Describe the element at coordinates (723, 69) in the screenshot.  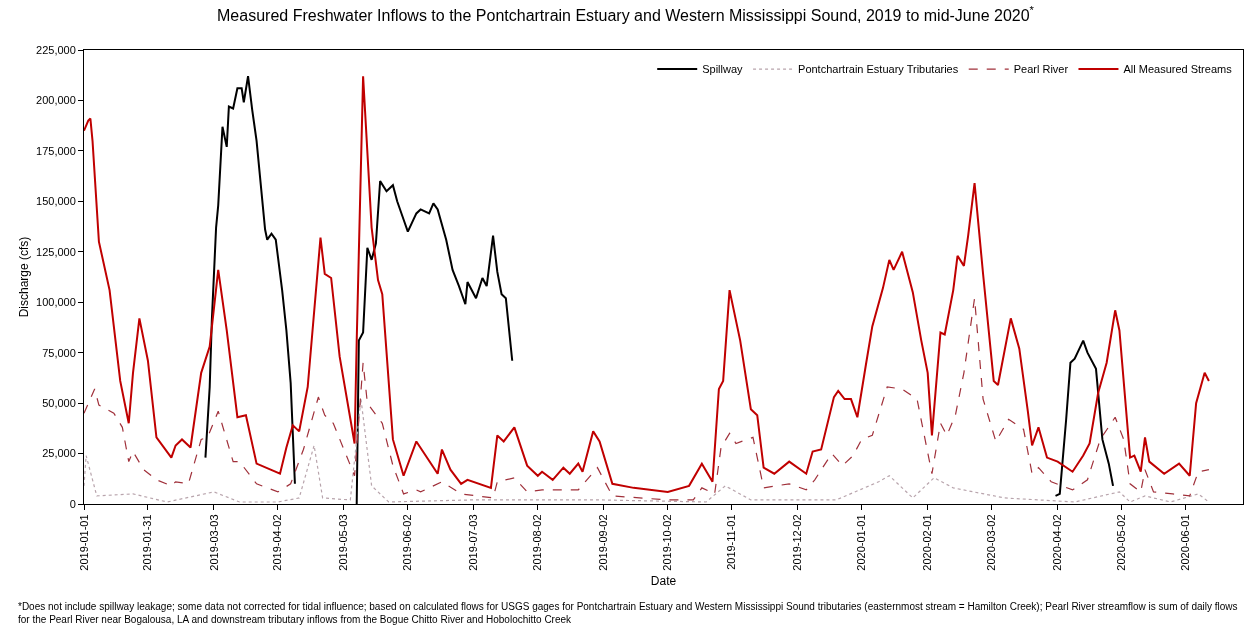
I see `legend-label: Spillway` at that location.